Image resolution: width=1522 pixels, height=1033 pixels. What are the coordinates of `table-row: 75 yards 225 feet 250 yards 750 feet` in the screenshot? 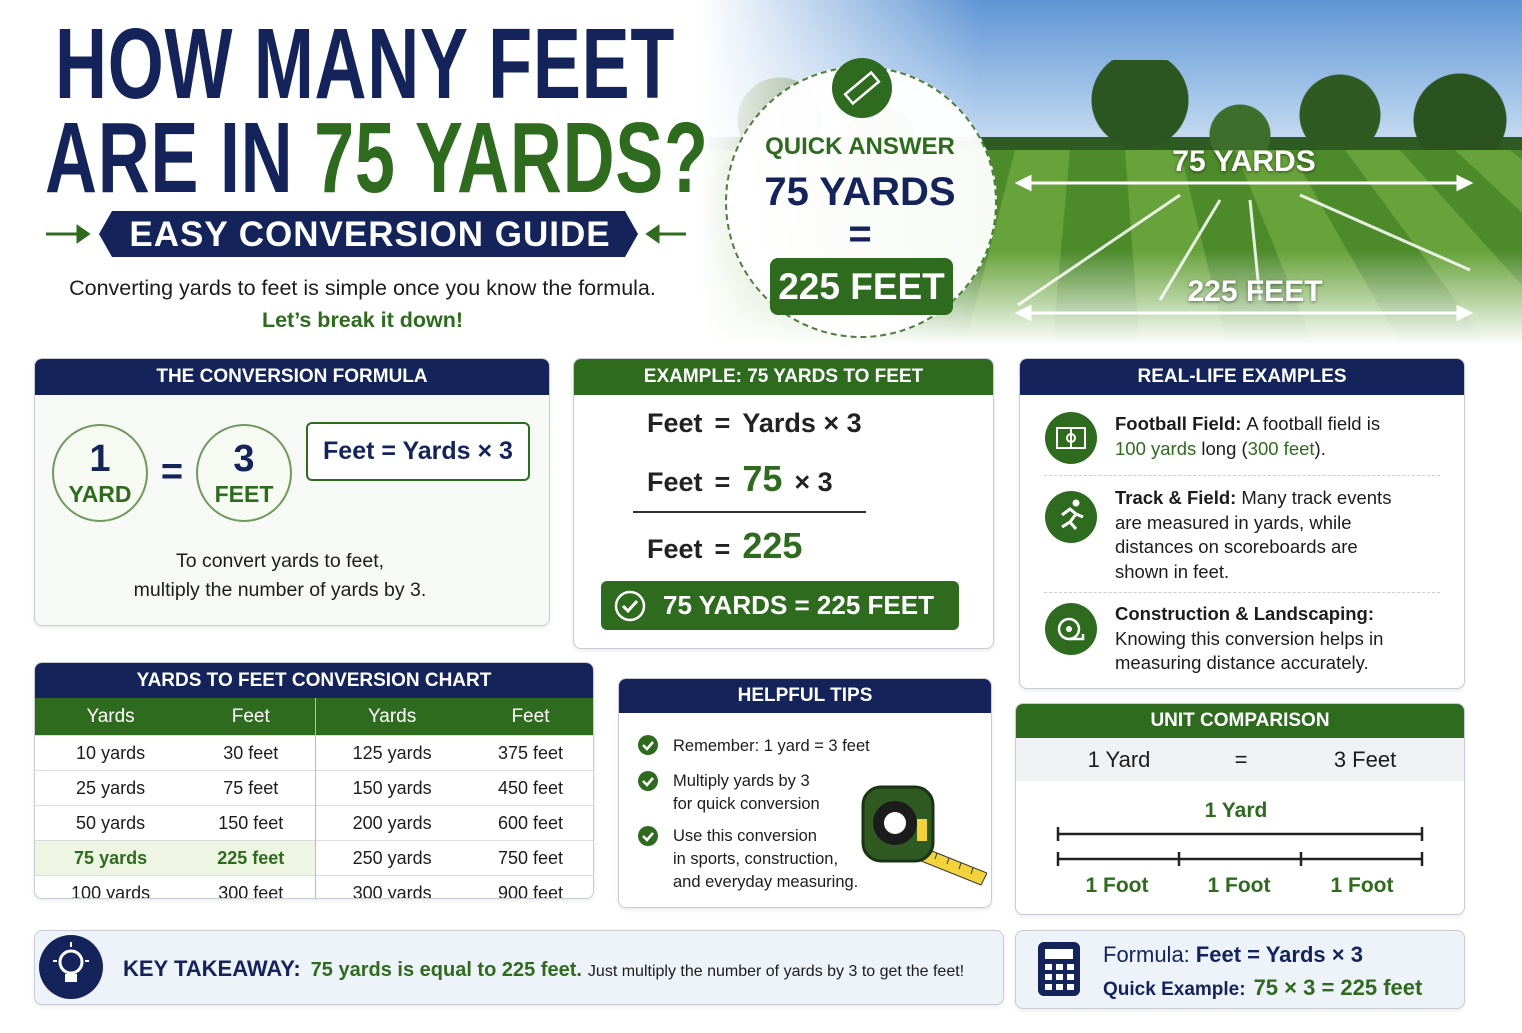 It's located at (314, 858).